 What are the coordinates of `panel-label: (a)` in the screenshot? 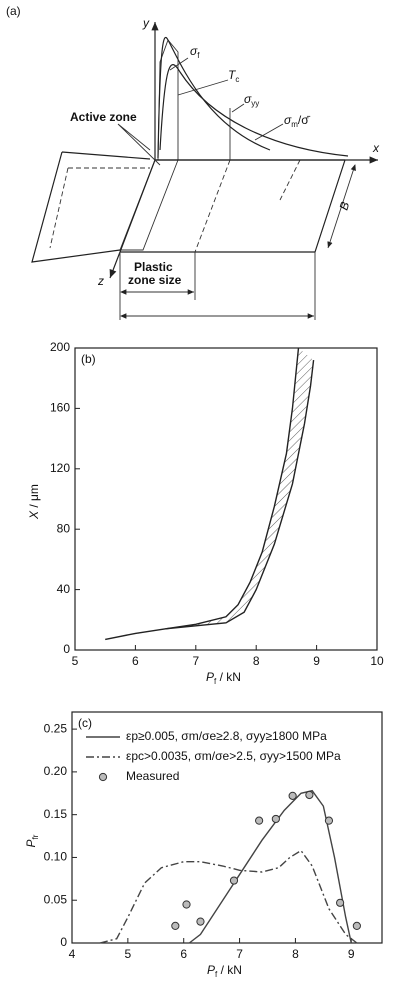 It's located at (13, 11).